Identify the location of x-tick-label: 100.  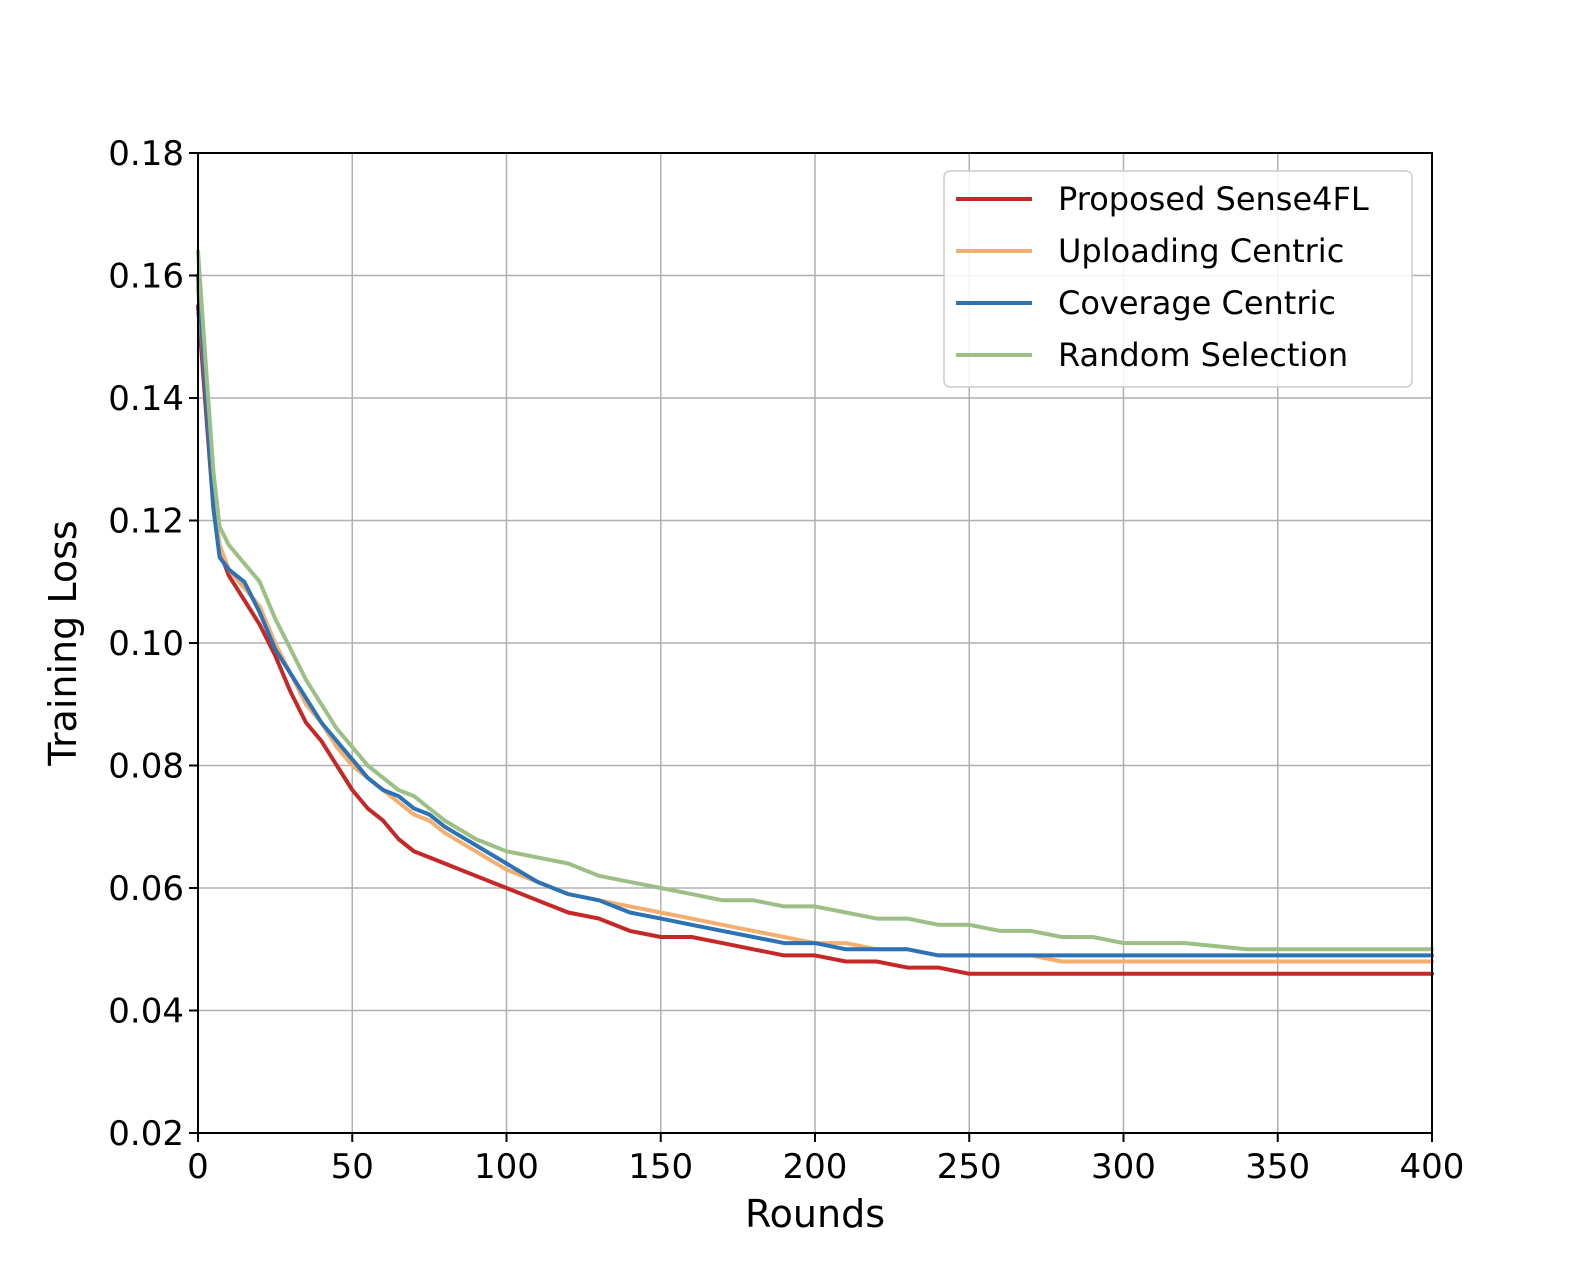
(506, 1167).